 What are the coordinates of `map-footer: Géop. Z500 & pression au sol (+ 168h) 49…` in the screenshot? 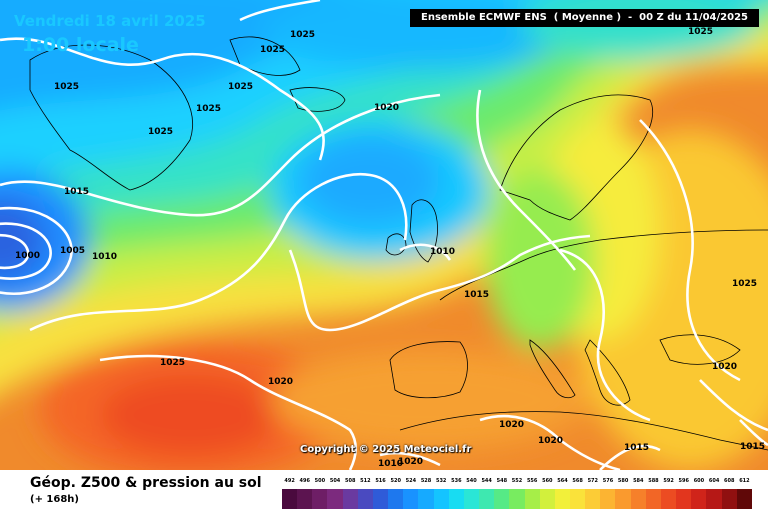 It's located at (384, 491).